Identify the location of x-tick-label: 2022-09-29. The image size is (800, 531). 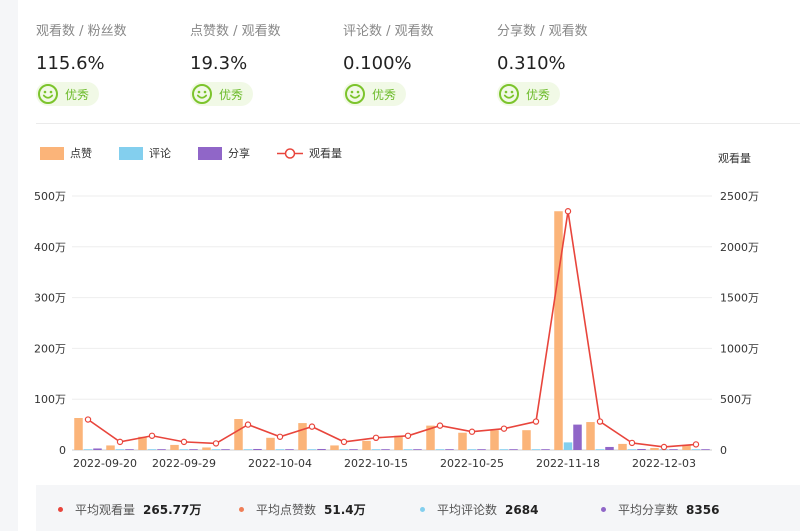
(184, 463).